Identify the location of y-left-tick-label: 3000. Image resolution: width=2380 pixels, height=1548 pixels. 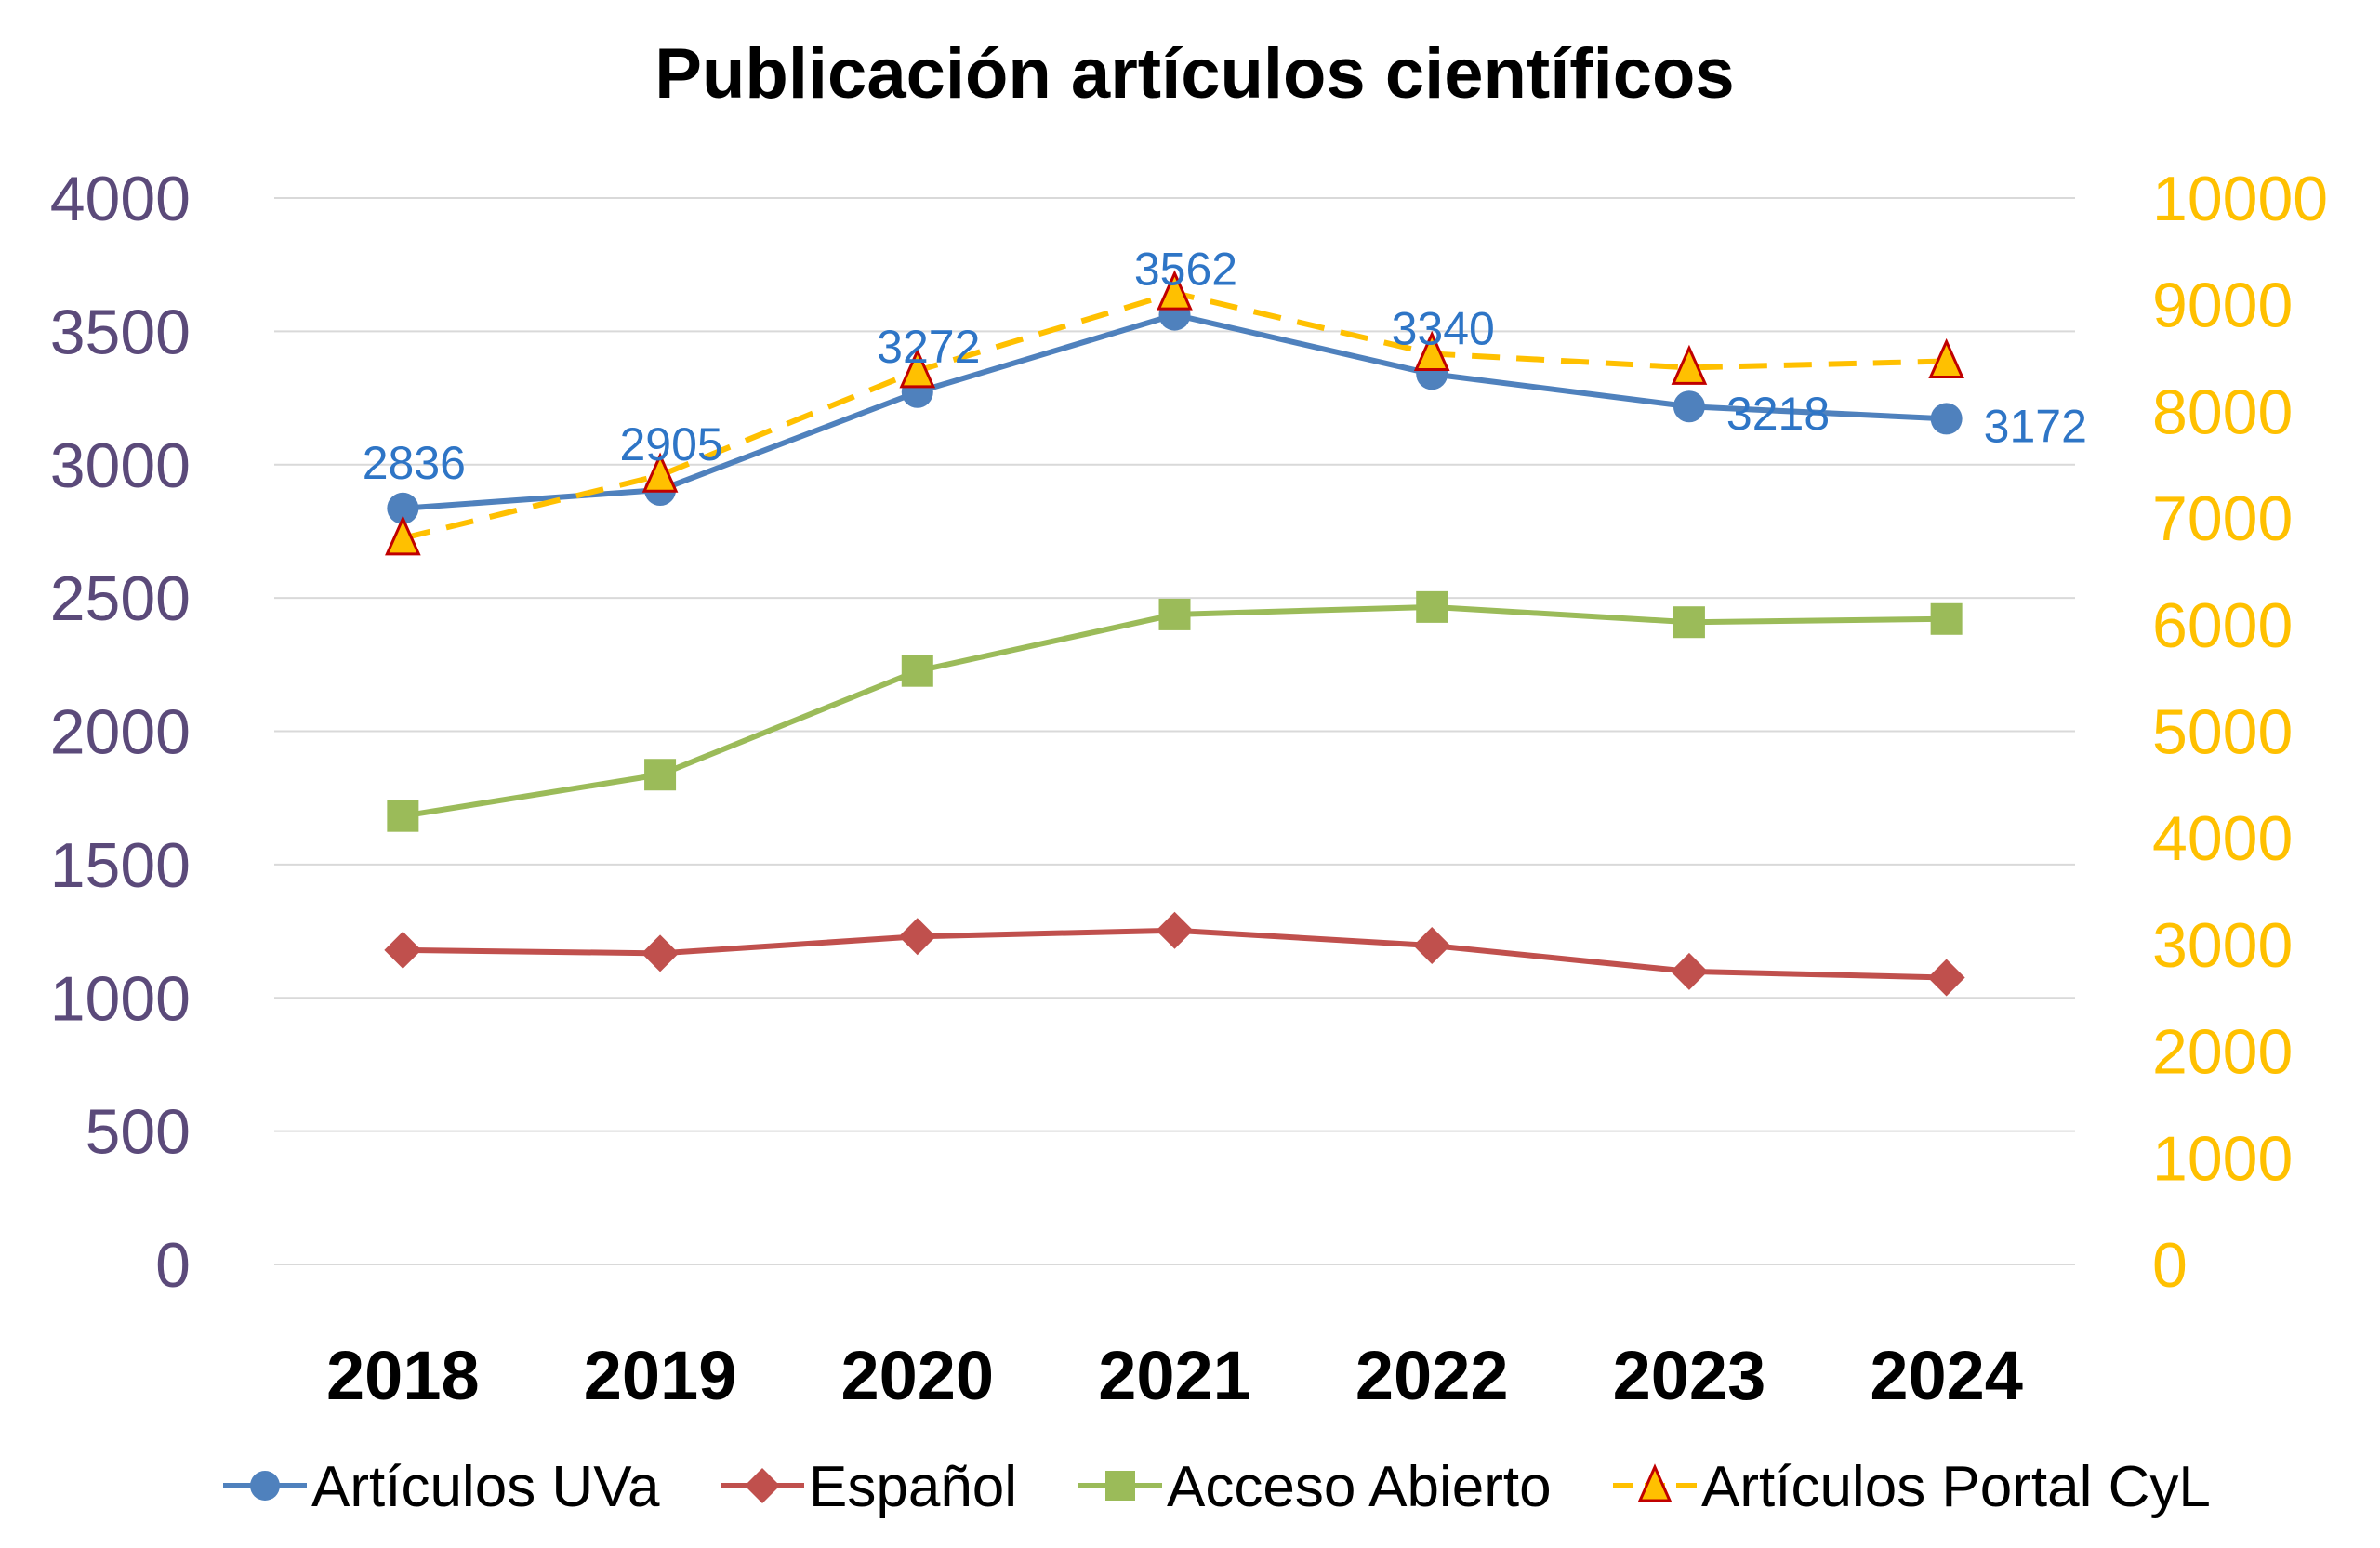
(120, 465).